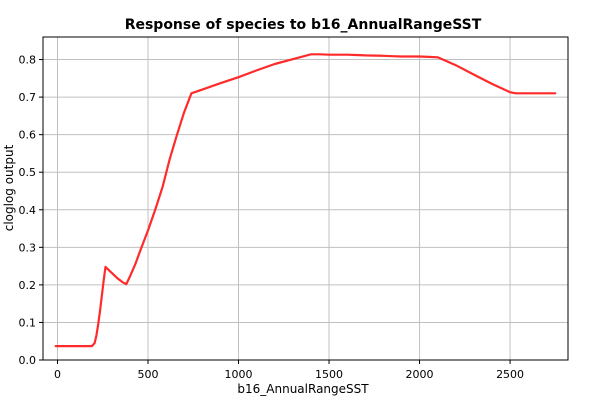 This screenshot has width=600, height=400. I want to click on y-tick-label: 0.3, so click(28, 247).